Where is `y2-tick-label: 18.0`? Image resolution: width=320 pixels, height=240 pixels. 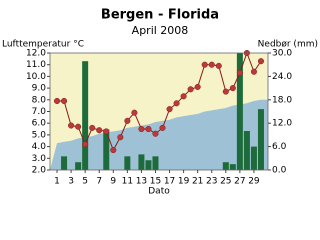
y2-tick-label: 18.0 is located at coordinates (282, 100).